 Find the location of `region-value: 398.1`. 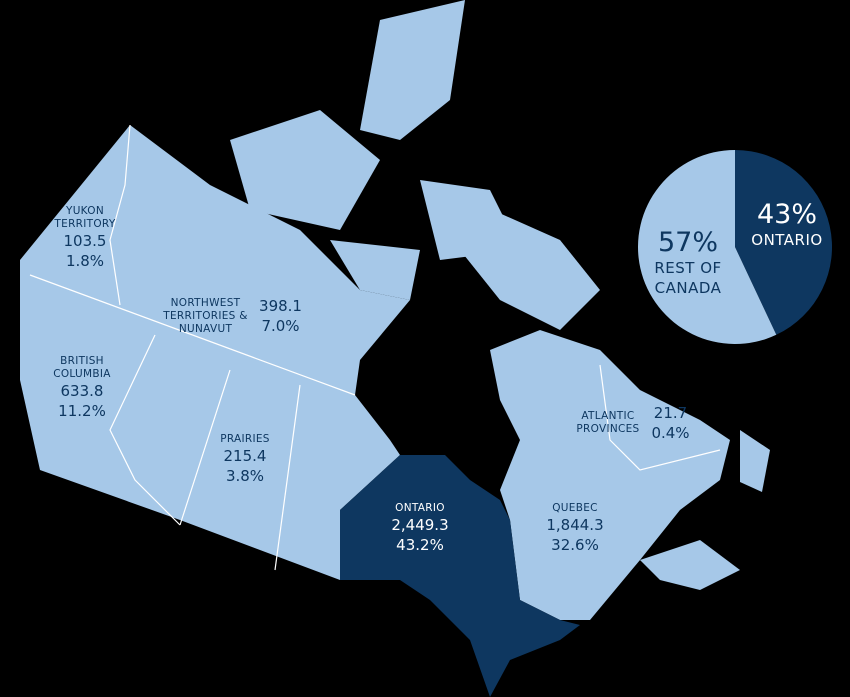

region-value: 398.1 is located at coordinates (280, 306).